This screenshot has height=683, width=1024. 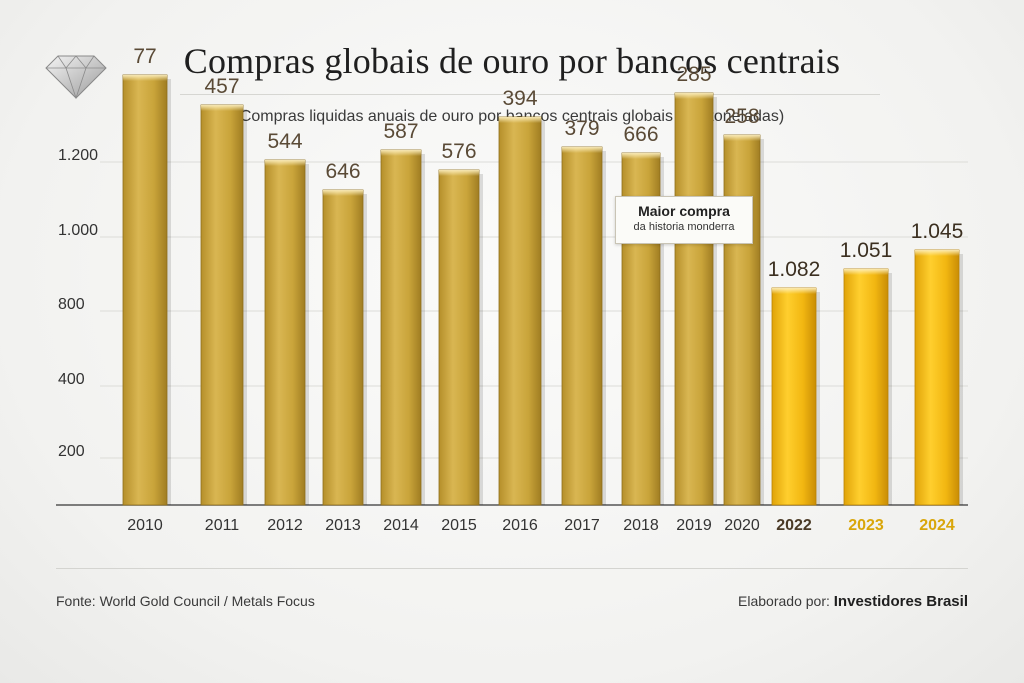 I want to click on value-label: 587, so click(x=400, y=131).